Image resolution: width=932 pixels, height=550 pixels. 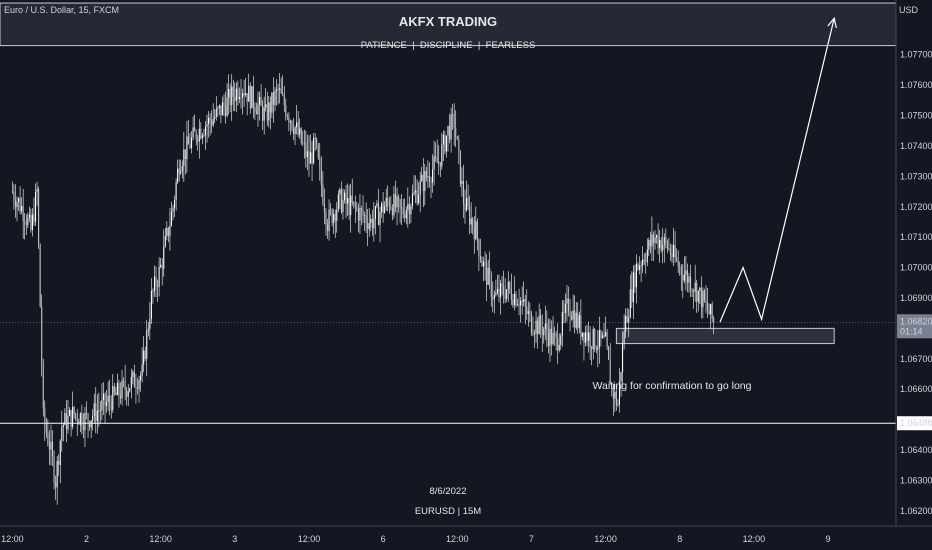 I want to click on entry-zone-rectangle, so click(x=725, y=336).